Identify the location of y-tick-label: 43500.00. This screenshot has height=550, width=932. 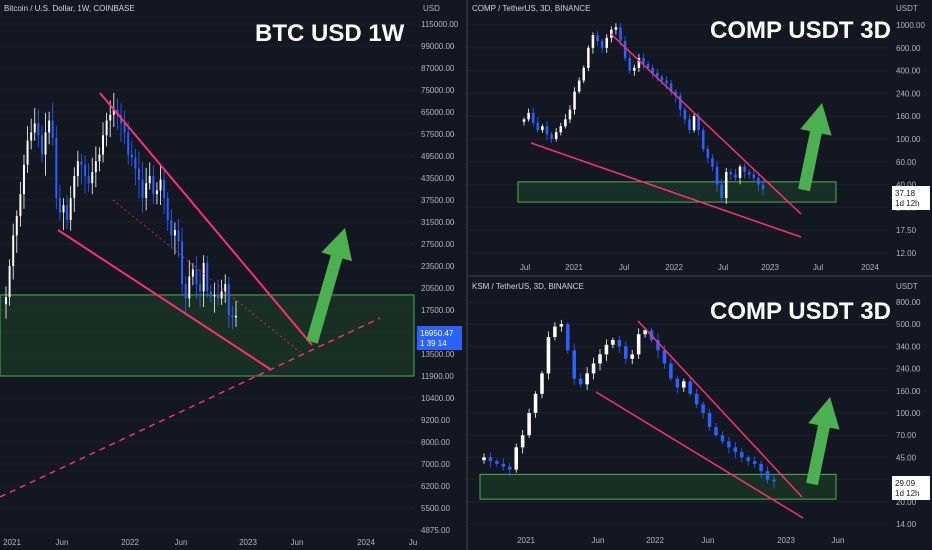
(438, 178).